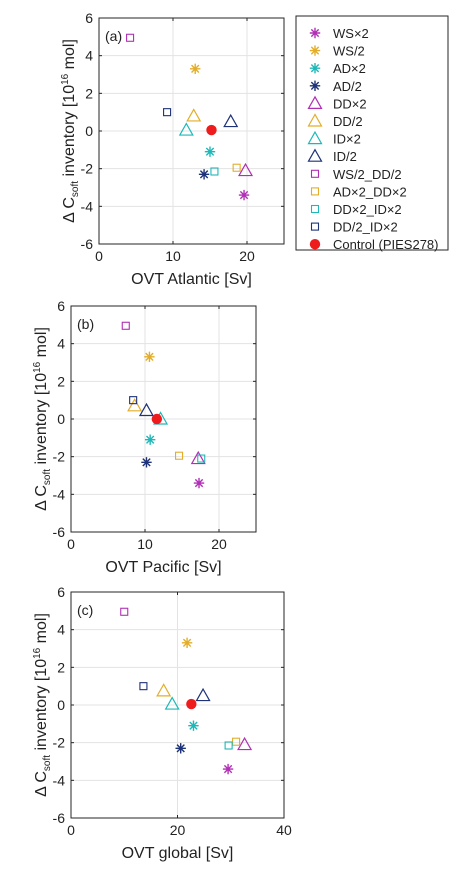 The height and width of the screenshot is (870, 461). What do you see at coordinates (191, 279) in the screenshot?
I see `x-axis-label: OVT Atlantic [Sv]` at bounding box center [191, 279].